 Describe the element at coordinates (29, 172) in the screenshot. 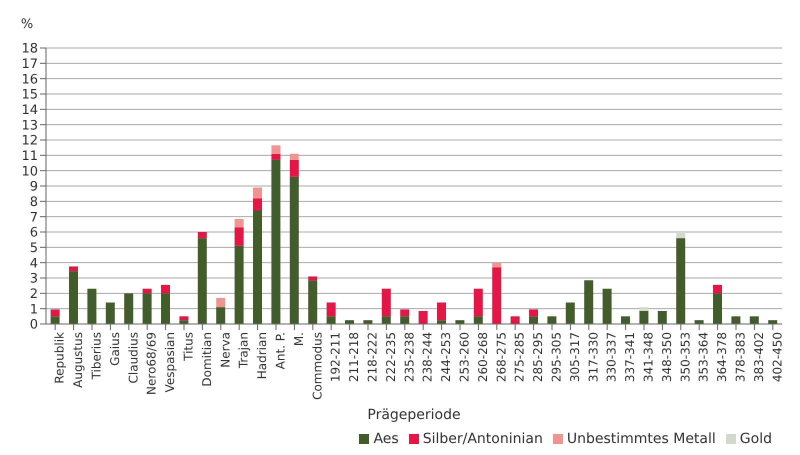

I see `y-tick-label: 10` at that location.